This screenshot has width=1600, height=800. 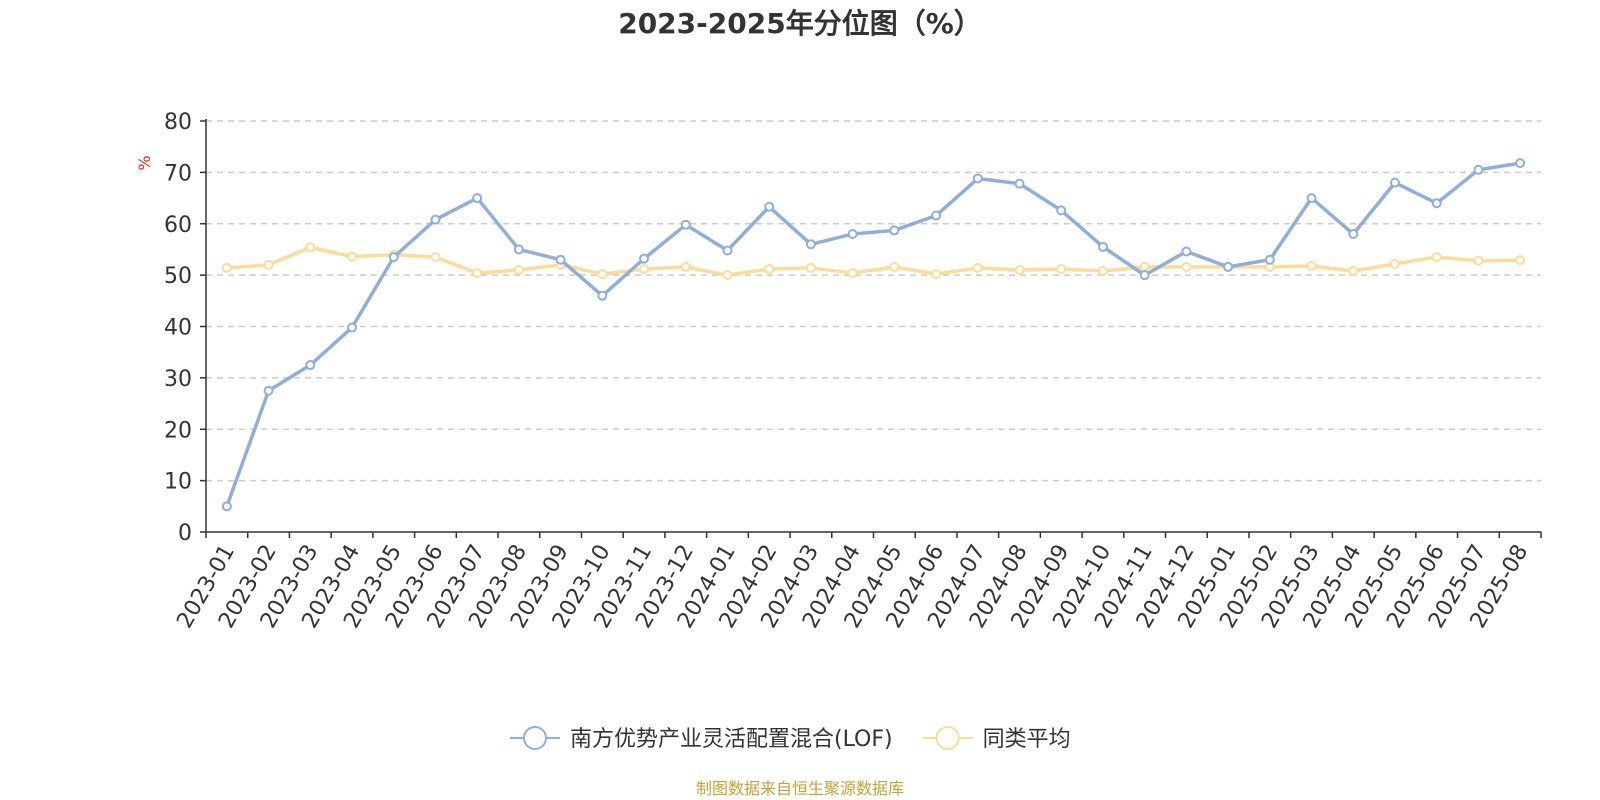 What do you see at coordinates (731, 739) in the screenshot?
I see `legend-label: 南方优势产业灵活配置混合(LOF)` at bounding box center [731, 739].